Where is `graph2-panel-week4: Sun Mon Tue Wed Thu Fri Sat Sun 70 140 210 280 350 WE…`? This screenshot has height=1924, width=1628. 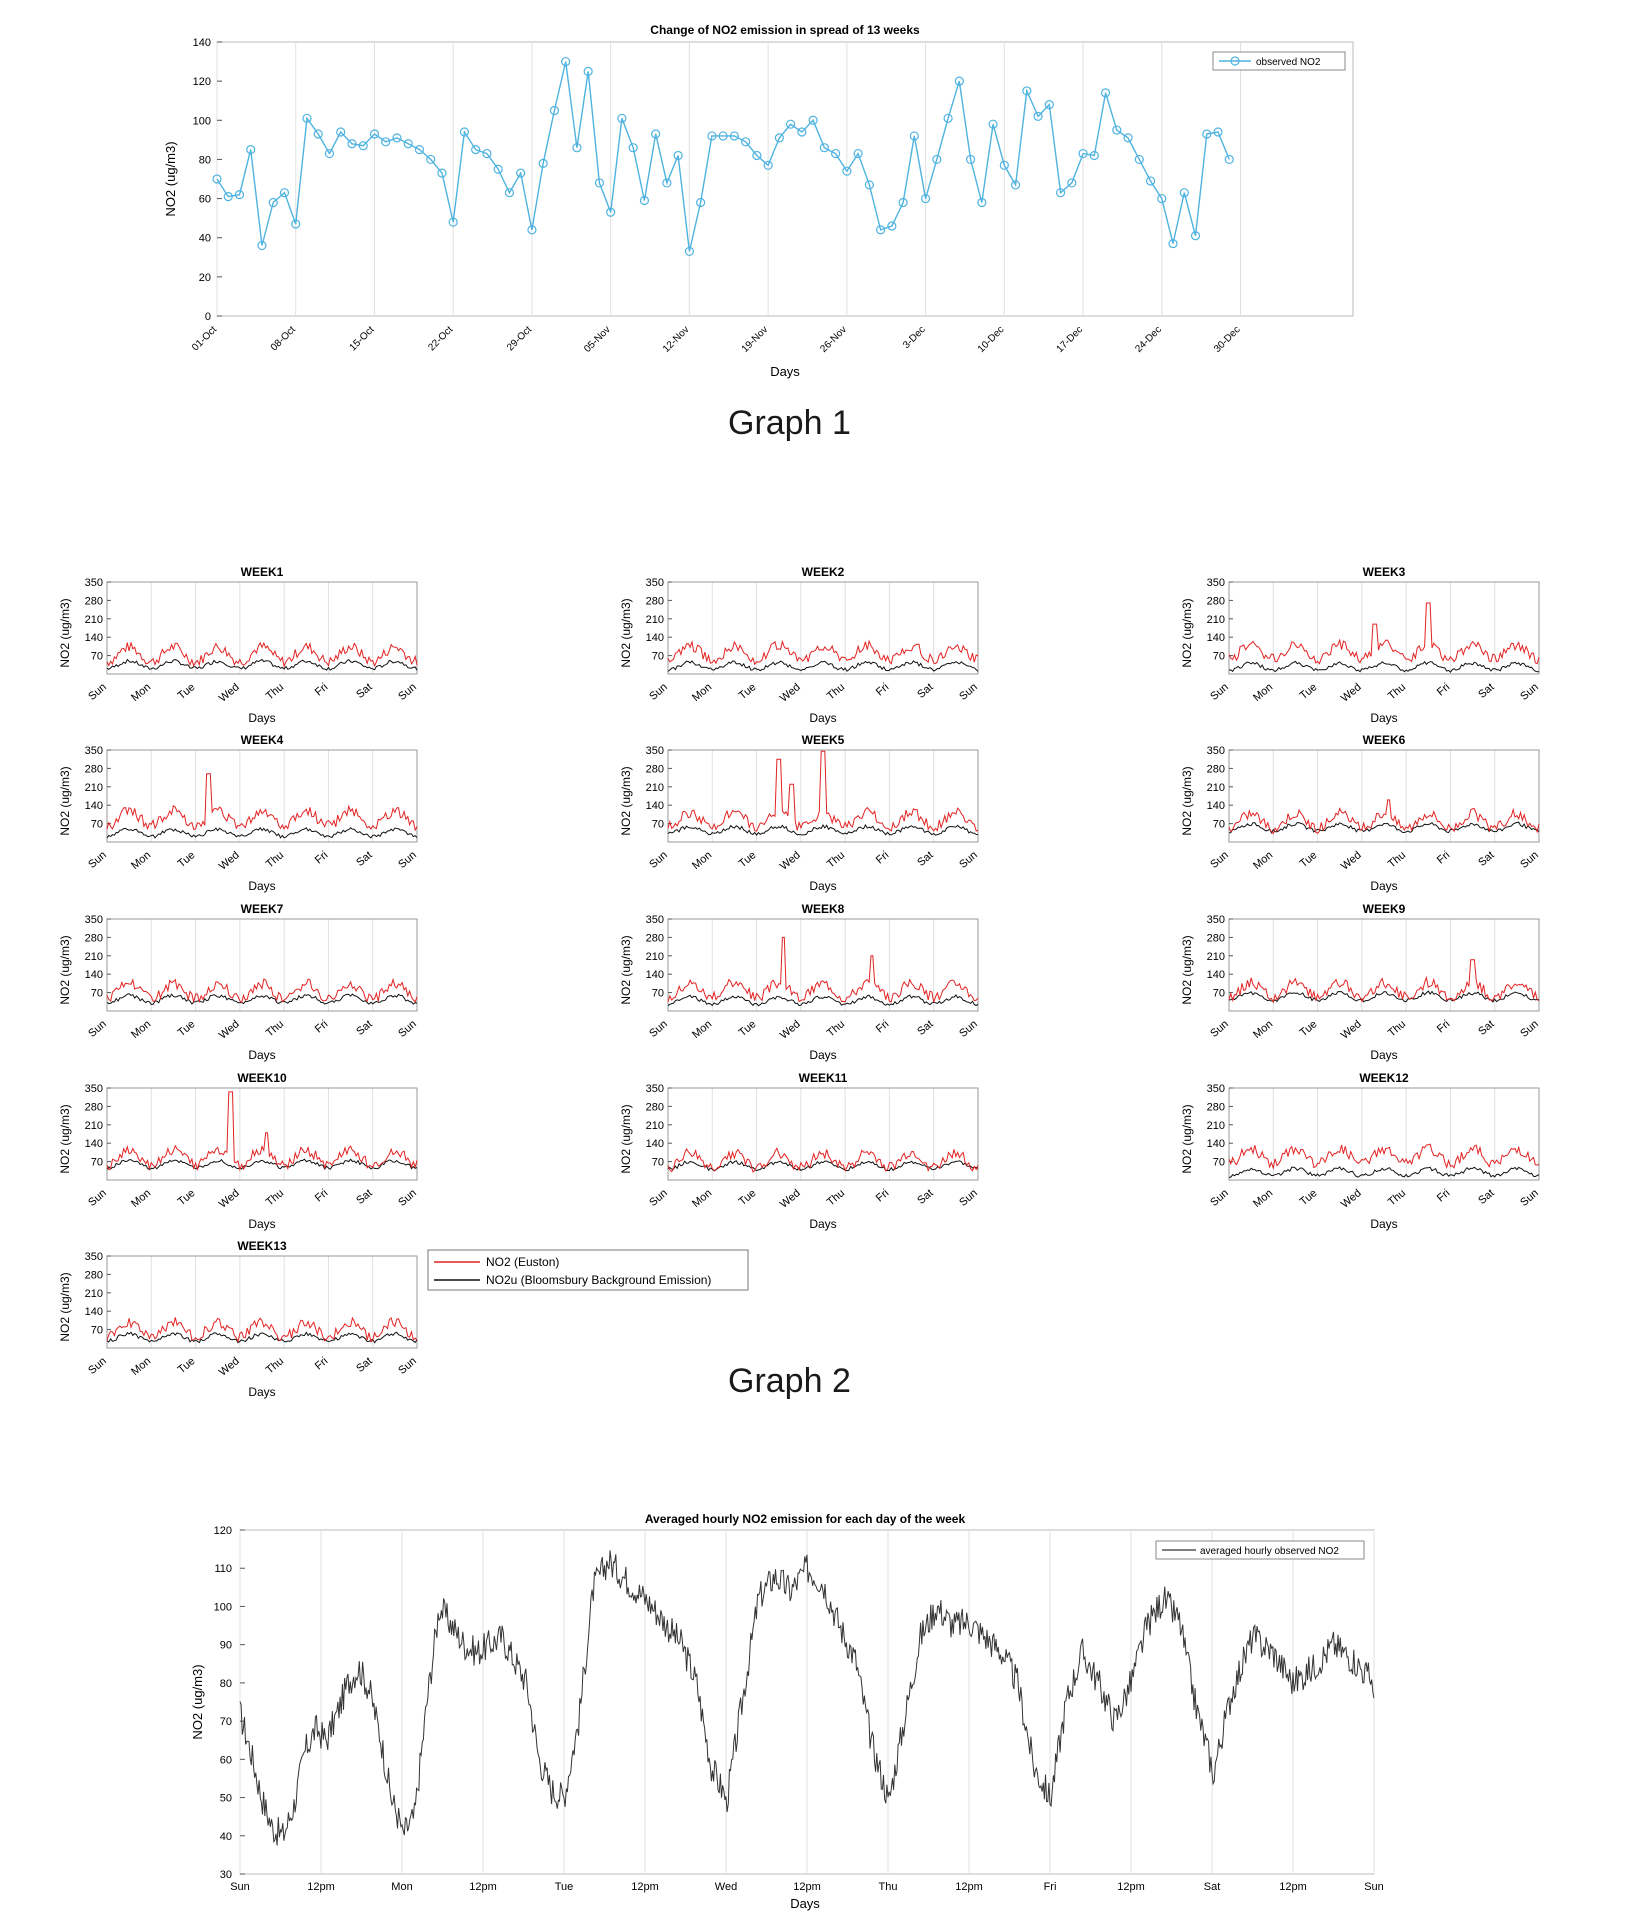
graph2-panel-week4: Sun Mon Tue Wed Thu Fri Sat Sun 70 140 210 280 350 WE… is located at coordinates (238, 813).